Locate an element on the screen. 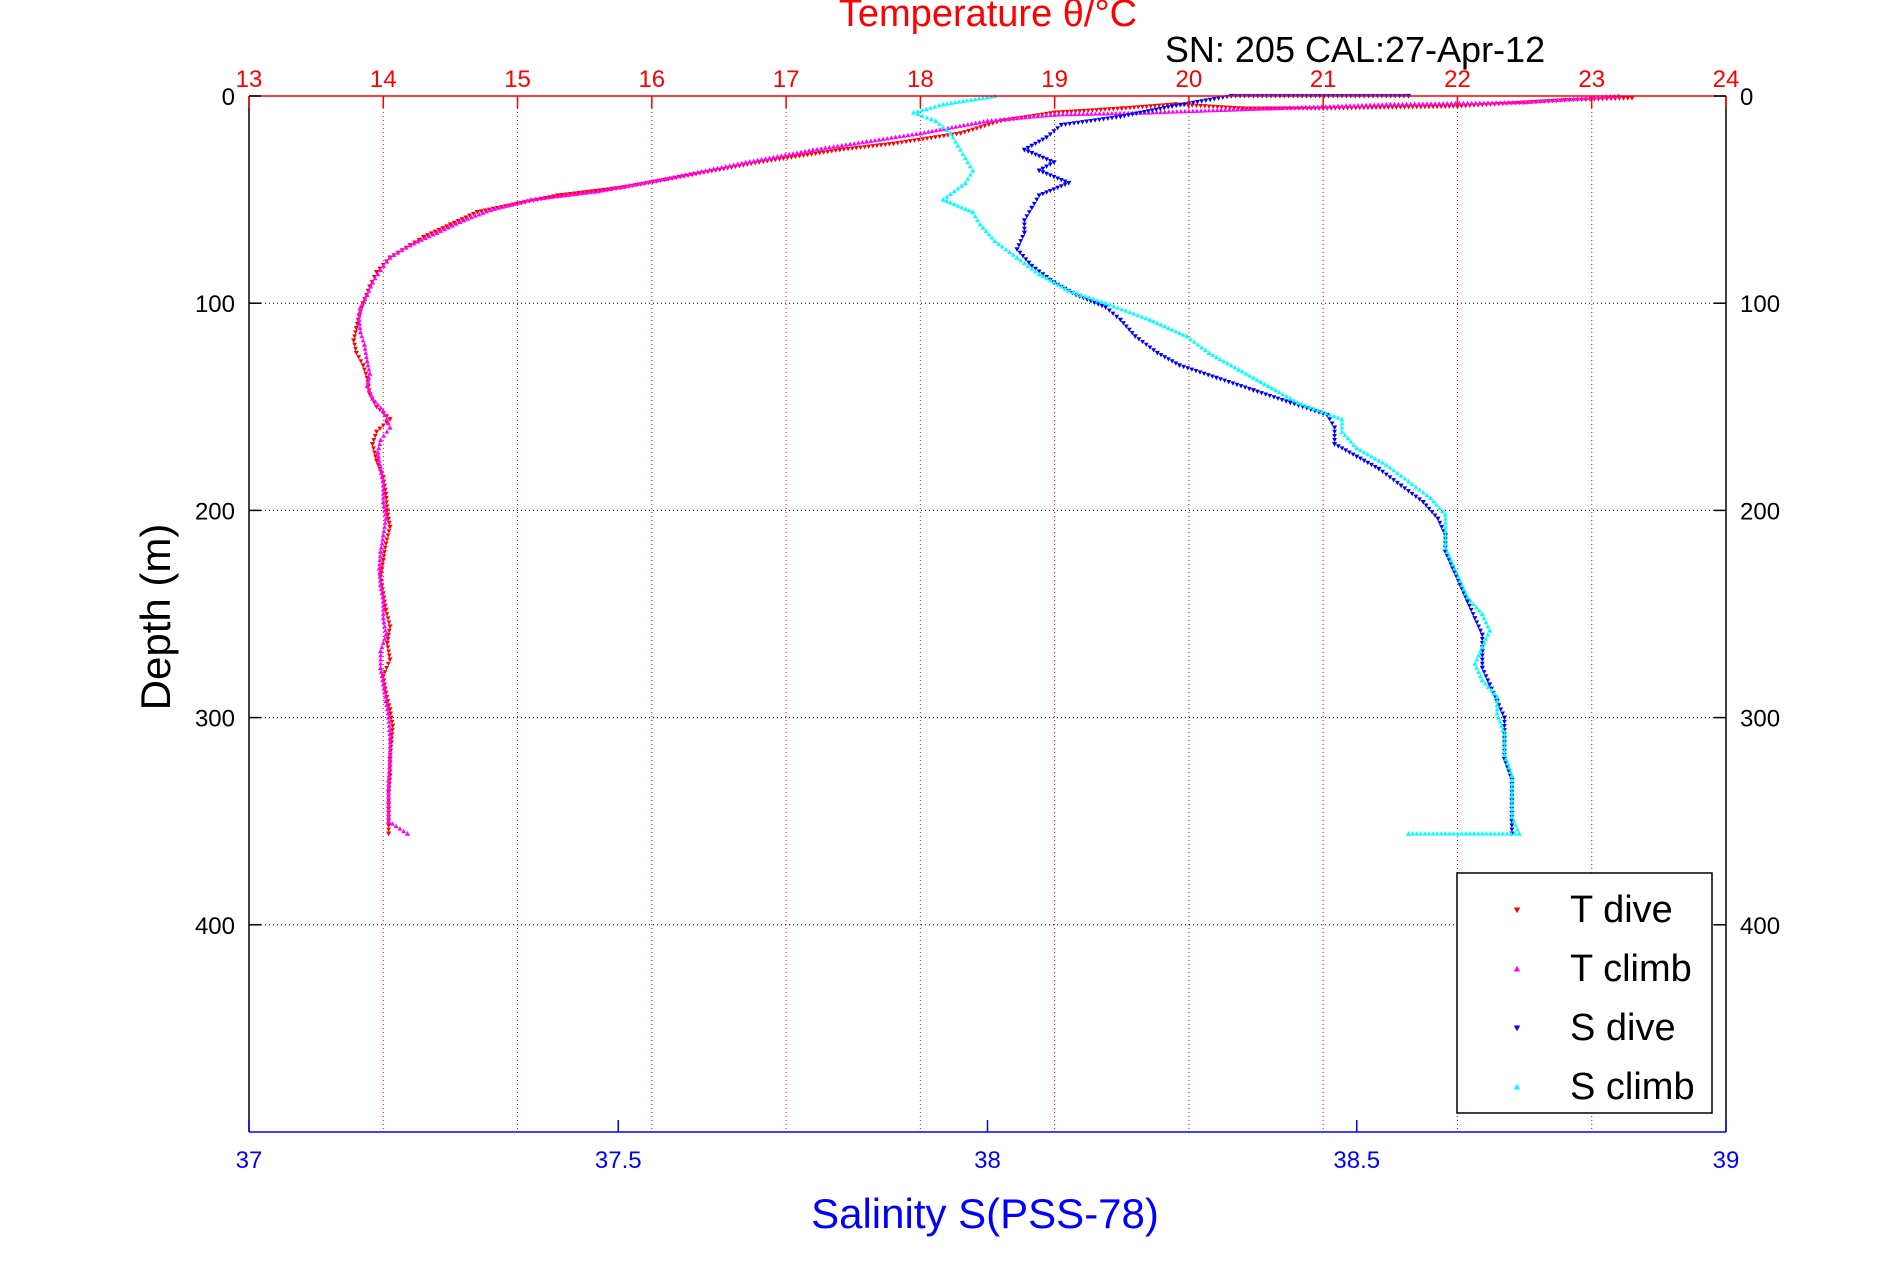 The width and height of the screenshot is (1891, 1262). legend-box is located at coordinates (1584, 993).